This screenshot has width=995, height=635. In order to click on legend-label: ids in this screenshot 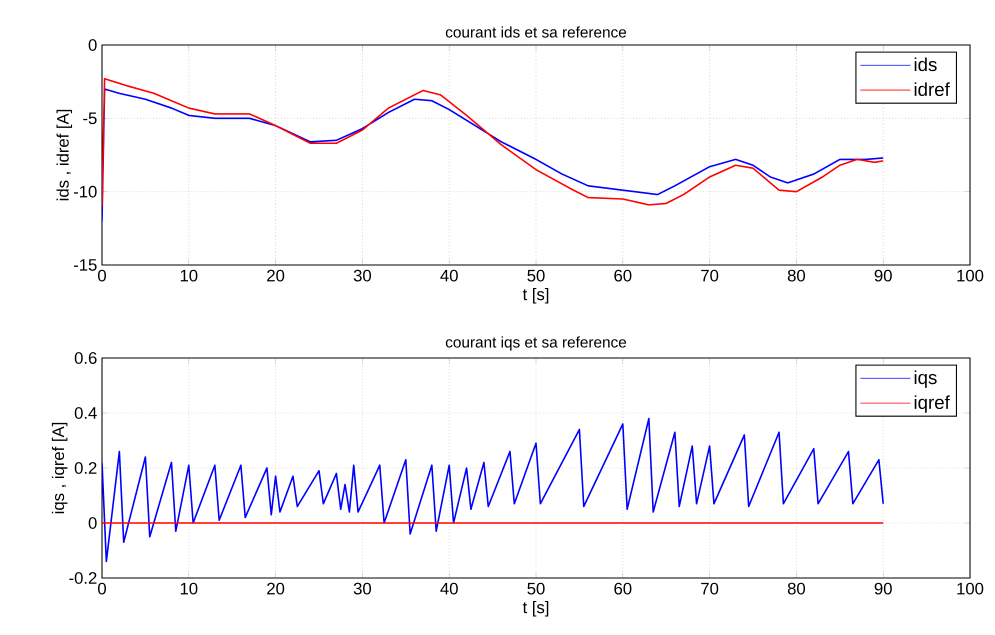, I will do `click(925, 64)`.